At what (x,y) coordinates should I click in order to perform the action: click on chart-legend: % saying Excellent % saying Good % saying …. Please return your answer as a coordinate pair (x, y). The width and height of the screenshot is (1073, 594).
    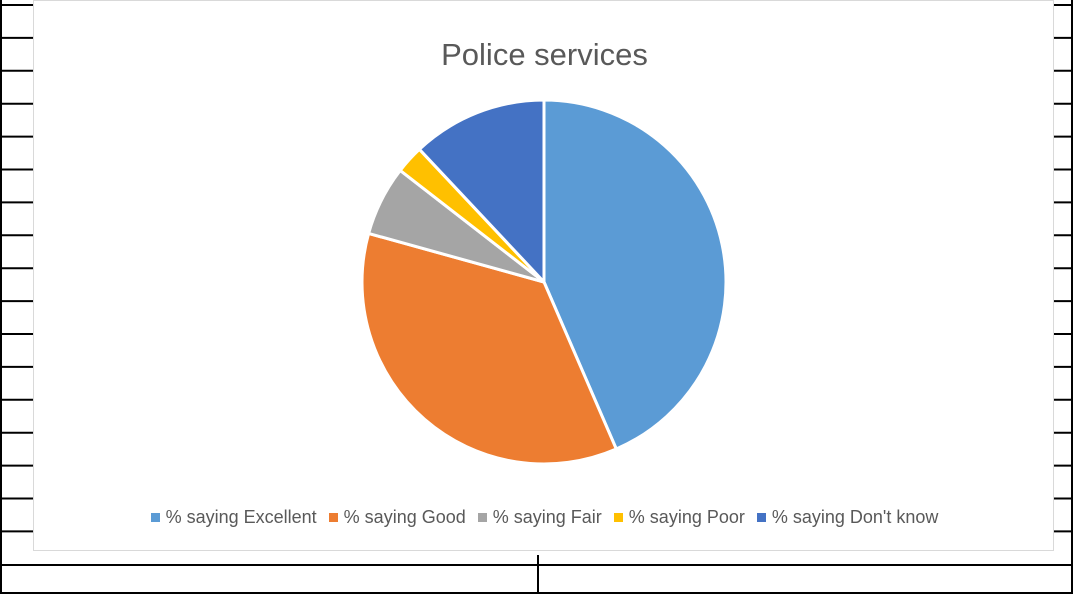
    Looking at the image, I should click on (544, 517).